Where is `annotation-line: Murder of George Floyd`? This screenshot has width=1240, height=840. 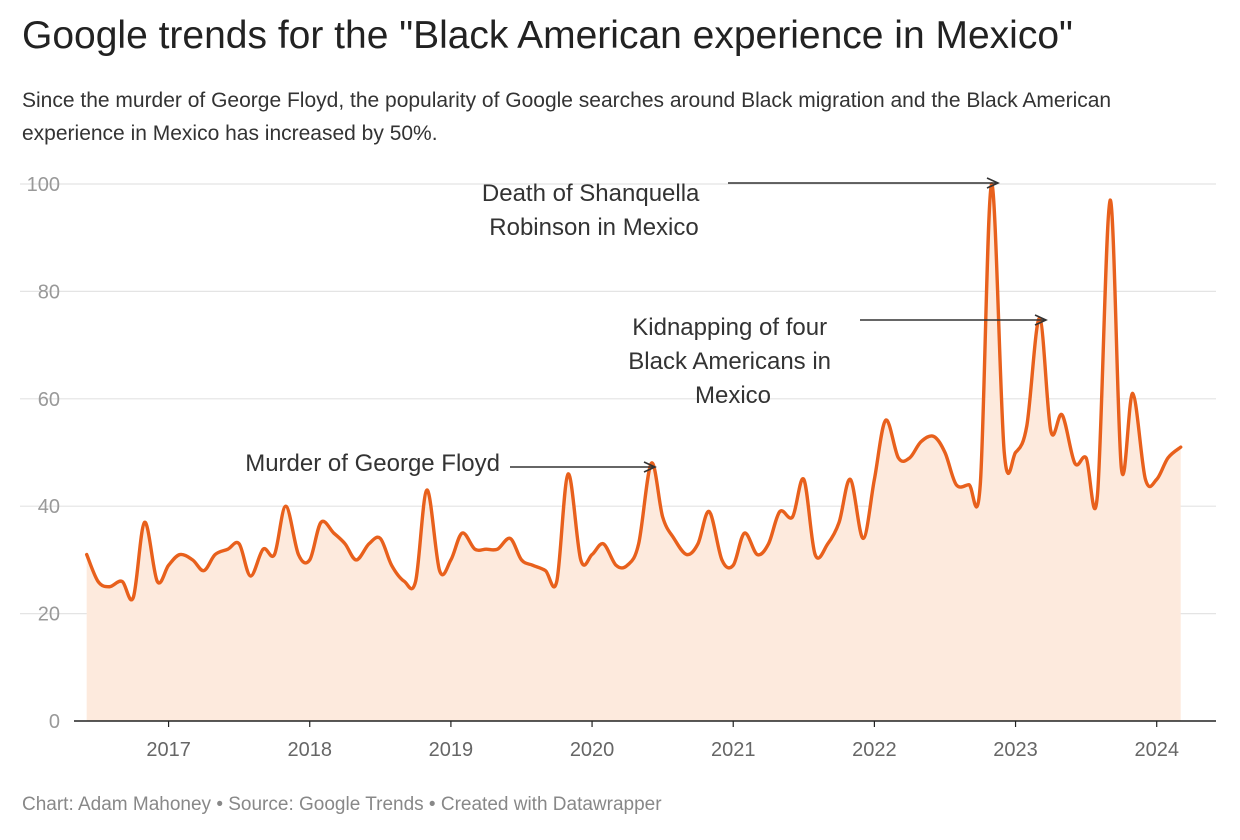 annotation-line: Murder of George Floyd is located at coordinates (372, 463).